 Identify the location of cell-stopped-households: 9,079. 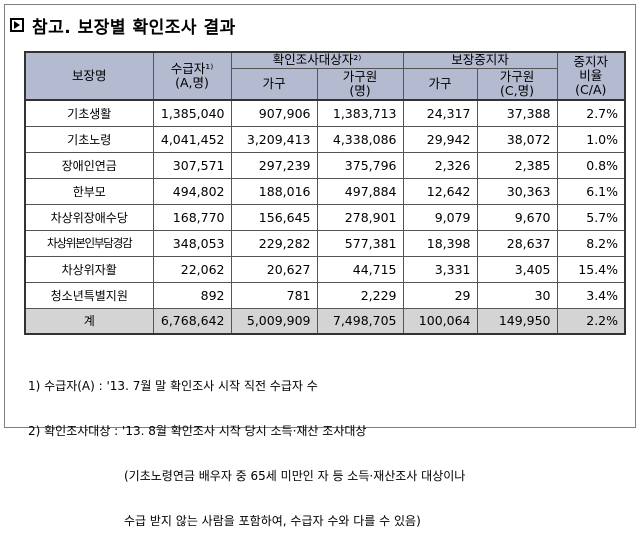
(440, 217).